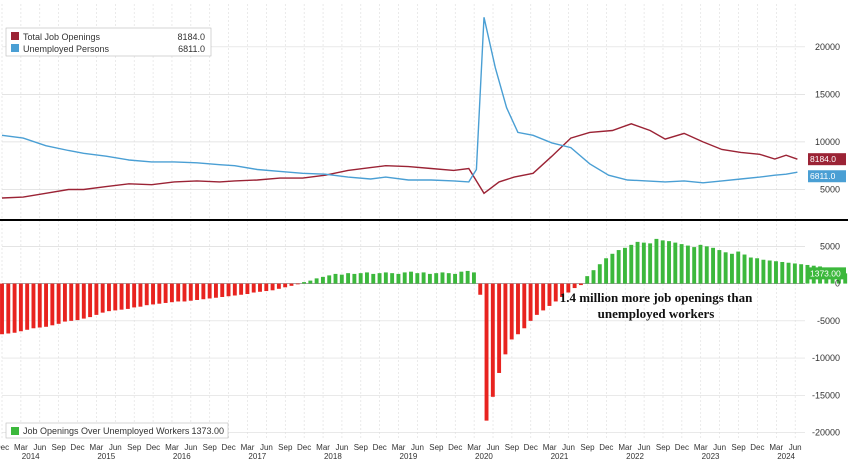 This screenshot has height=468, width=848. Describe the element at coordinates (108, 42) in the screenshot. I see `top-legend-box` at that location.